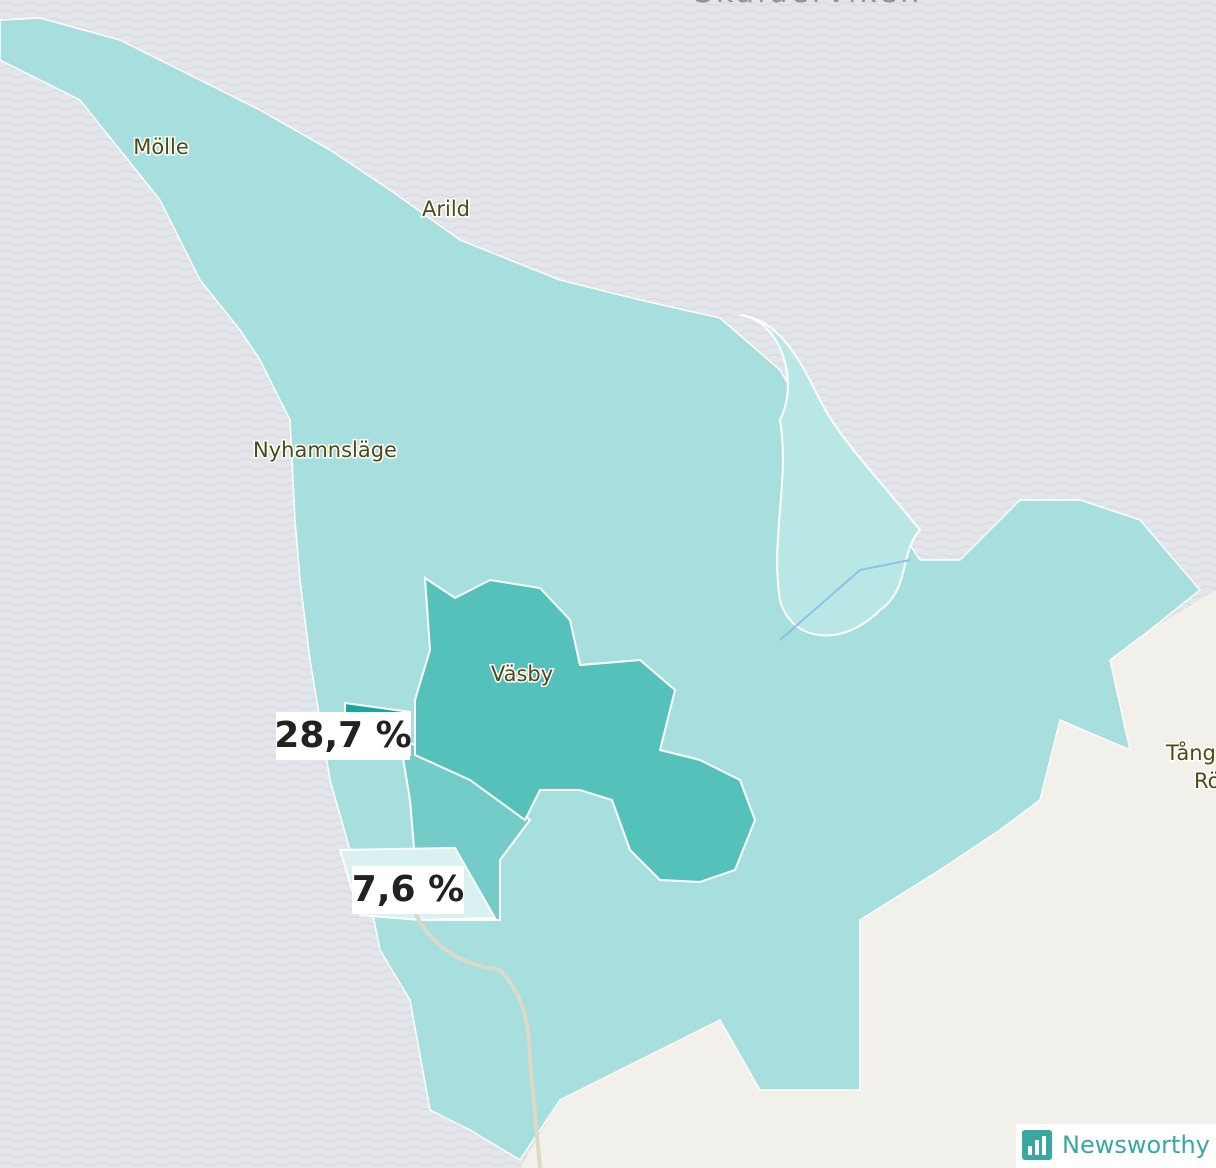 Image resolution: width=1216 pixels, height=1168 pixels. I want to click on area-value-label: 28,7 %, so click(342, 735).